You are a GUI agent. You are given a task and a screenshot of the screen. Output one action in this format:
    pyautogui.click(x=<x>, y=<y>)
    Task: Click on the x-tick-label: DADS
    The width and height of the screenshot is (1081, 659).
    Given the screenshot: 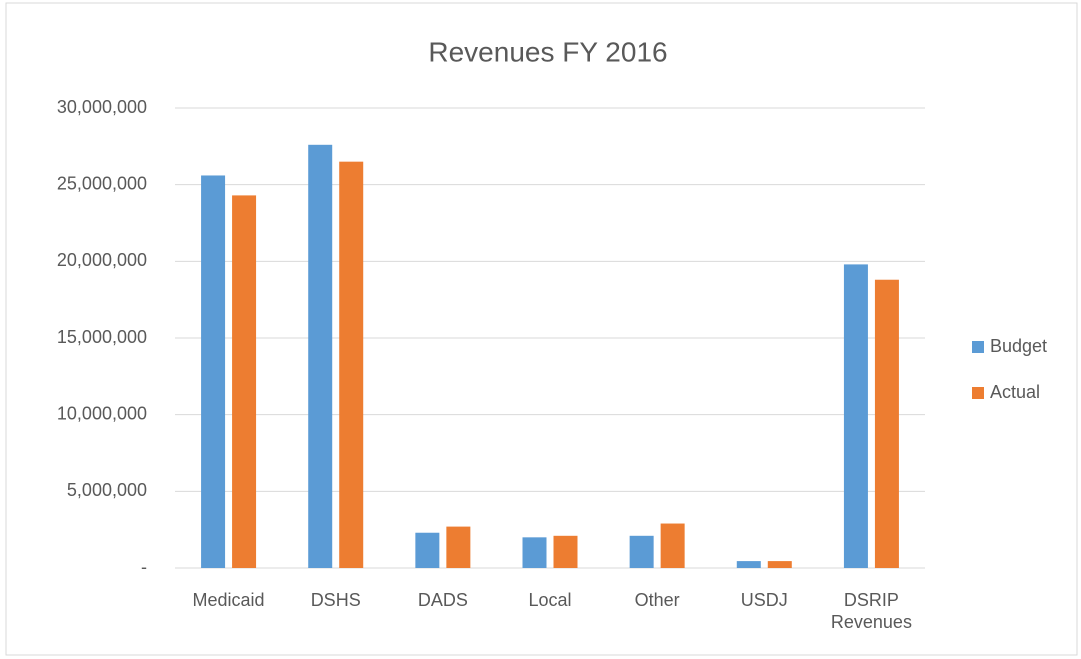 What is the action you would take?
    pyautogui.click(x=442, y=600)
    